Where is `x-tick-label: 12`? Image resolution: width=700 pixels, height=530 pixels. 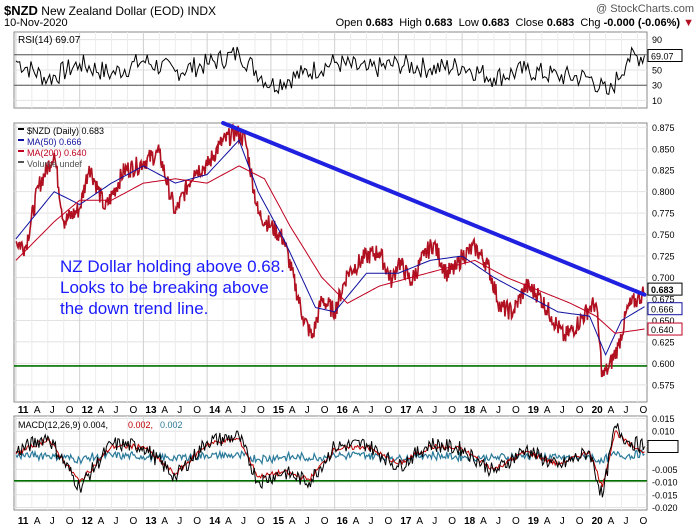
x-tick-label: 12 is located at coordinates (88, 410).